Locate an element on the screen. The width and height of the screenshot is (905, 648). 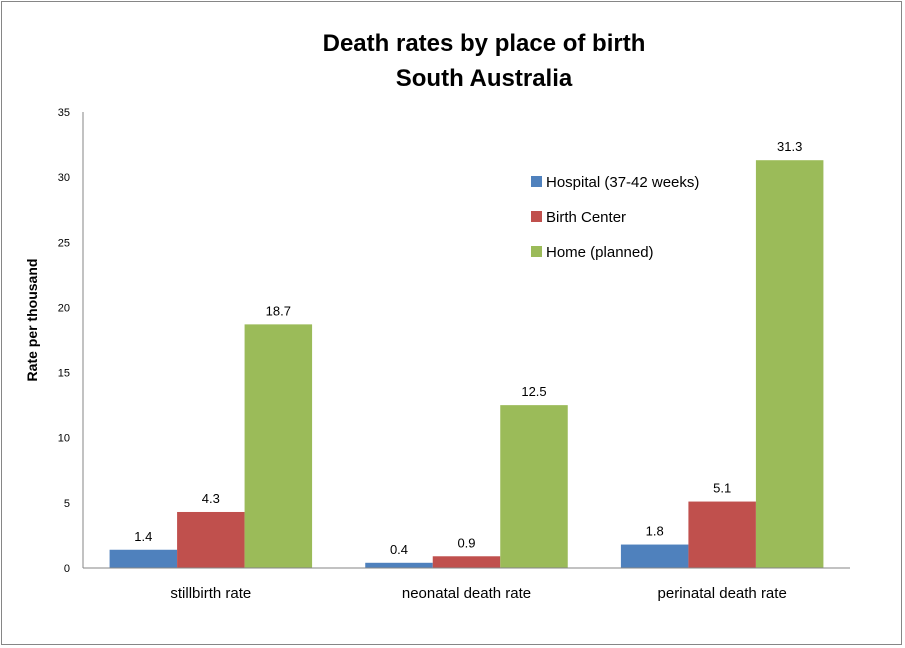
chart-title-line-2: South Australia is located at coordinates (484, 78).